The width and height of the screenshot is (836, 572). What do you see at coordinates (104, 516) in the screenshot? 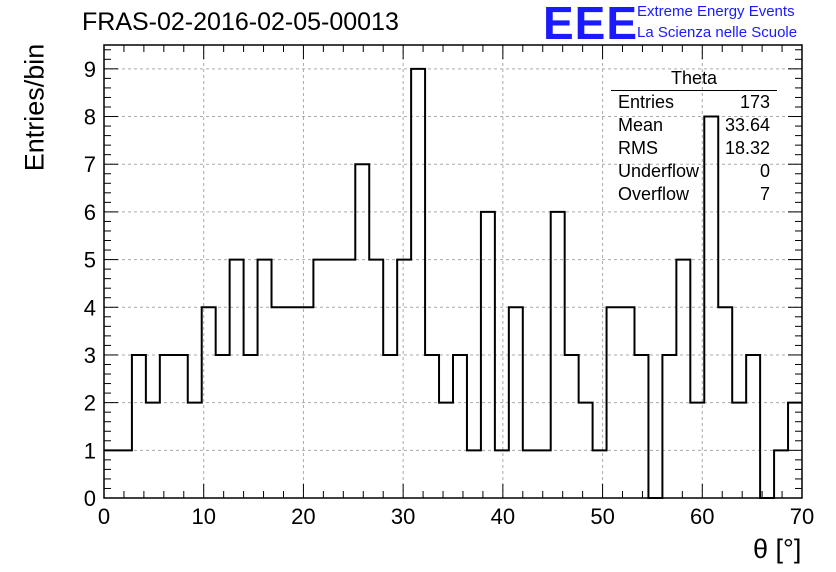
I see `x-tick-label: 0` at bounding box center [104, 516].